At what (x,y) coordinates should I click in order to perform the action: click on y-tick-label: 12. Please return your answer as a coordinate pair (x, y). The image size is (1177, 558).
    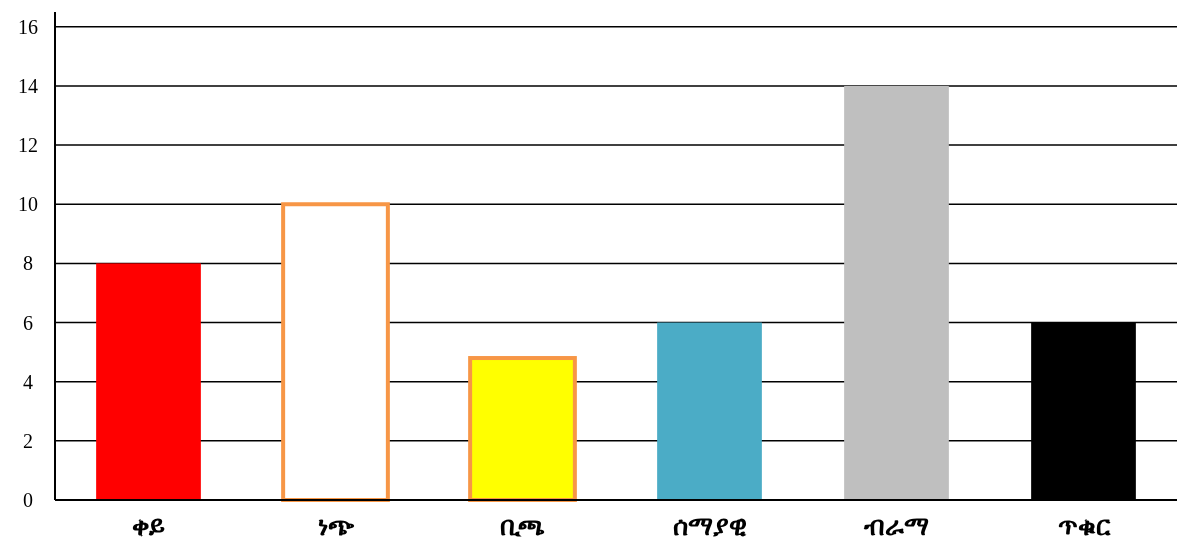
    Looking at the image, I should click on (28, 145).